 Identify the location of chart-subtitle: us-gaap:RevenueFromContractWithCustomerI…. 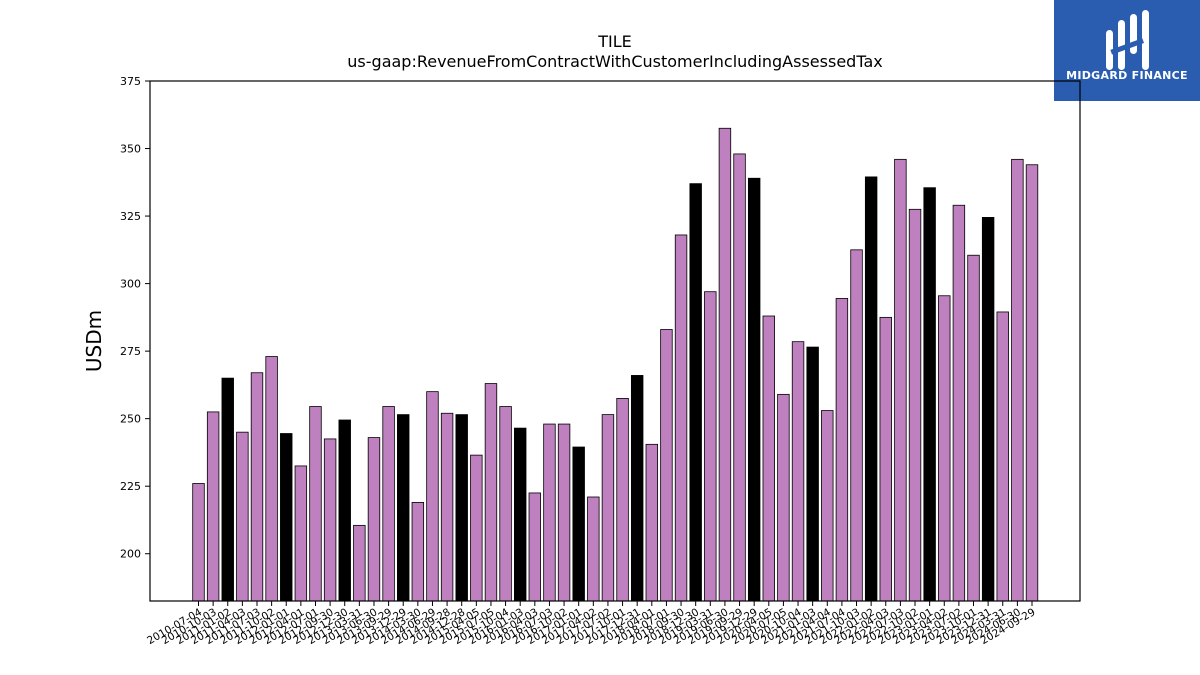
(615, 61).